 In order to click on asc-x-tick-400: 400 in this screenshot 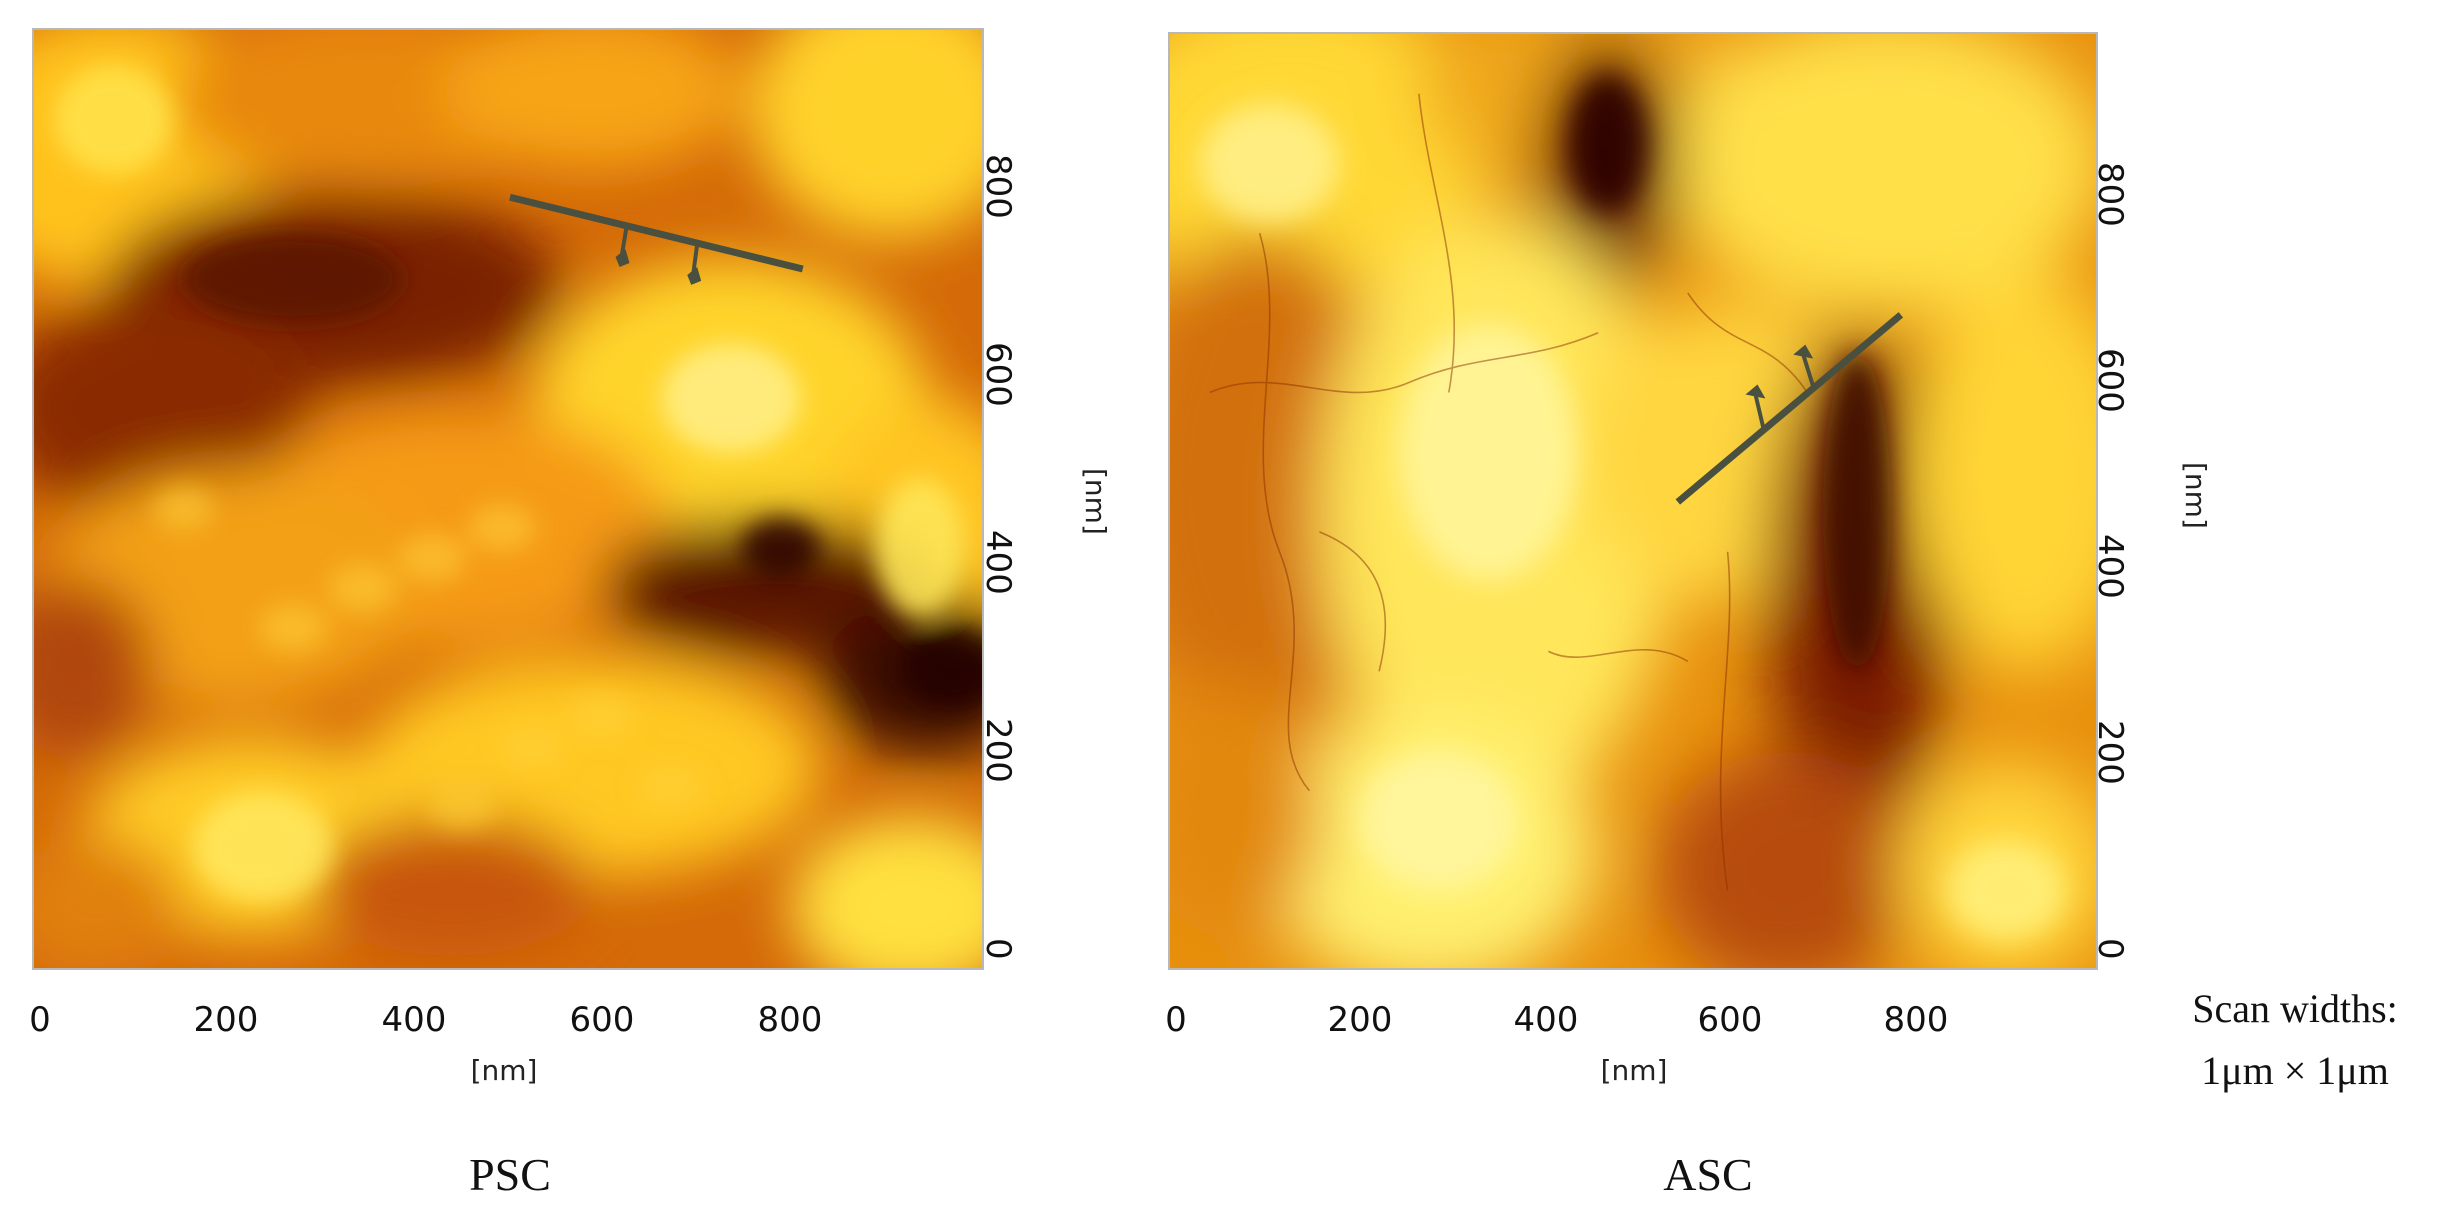, I will do `click(1546, 1020)`.